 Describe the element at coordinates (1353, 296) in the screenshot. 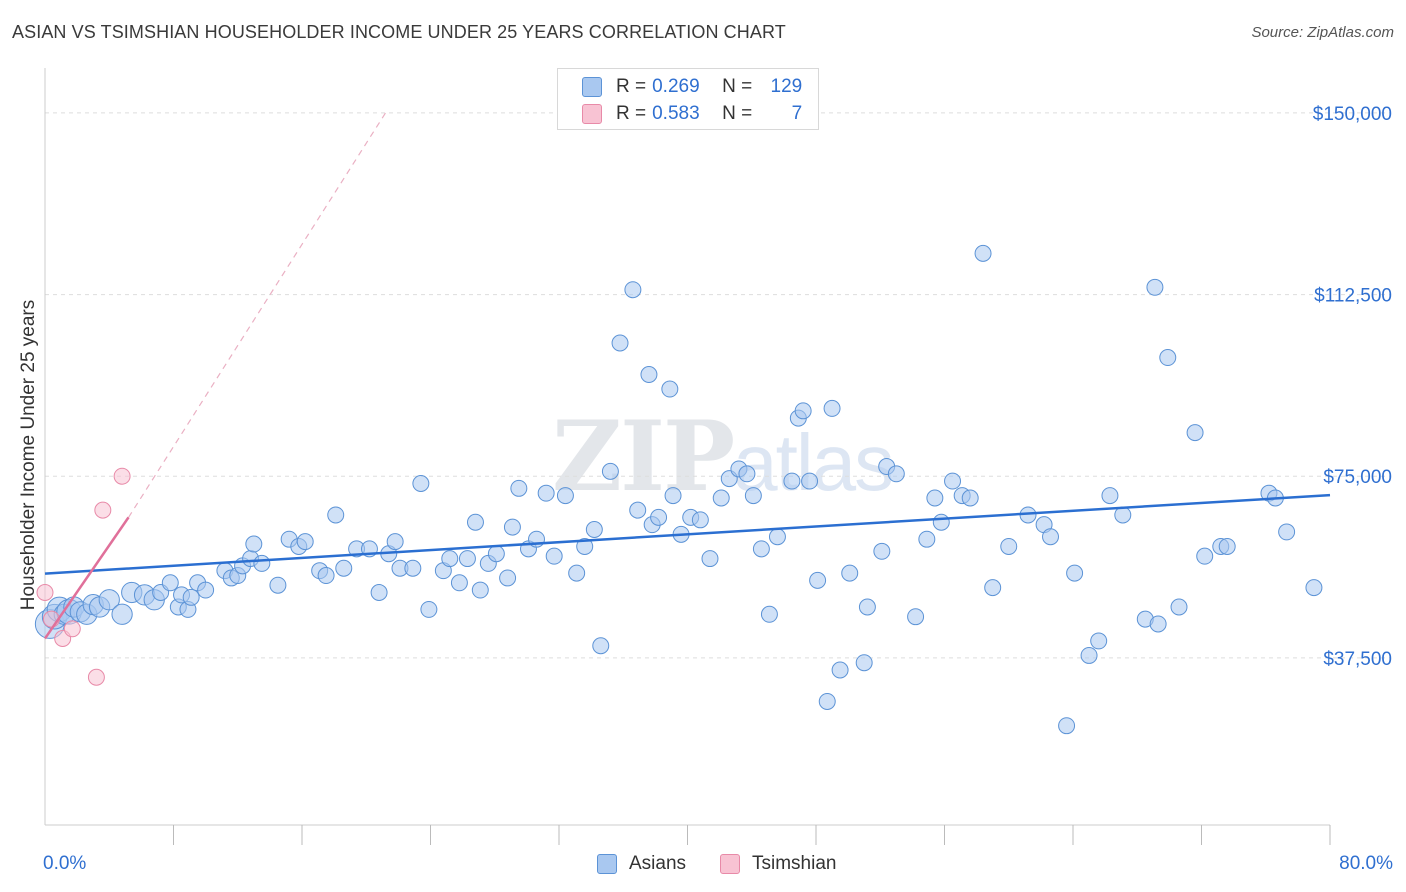

I see `y-tick-label: $112,500` at that location.